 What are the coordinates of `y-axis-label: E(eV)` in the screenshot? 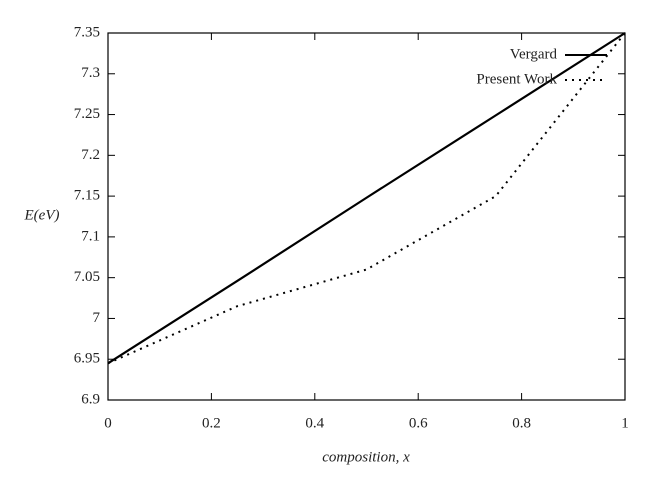 It's located at (42, 215).